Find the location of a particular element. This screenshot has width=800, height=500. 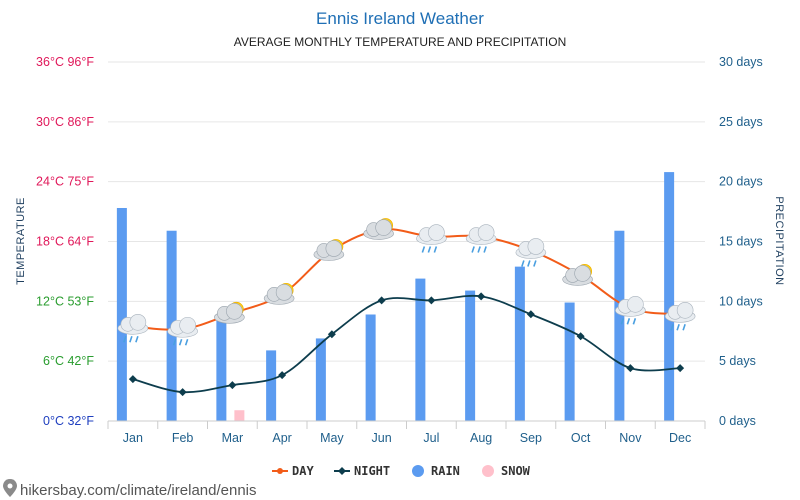

precipitation-tick-label: 0 days is located at coordinates (737, 421).